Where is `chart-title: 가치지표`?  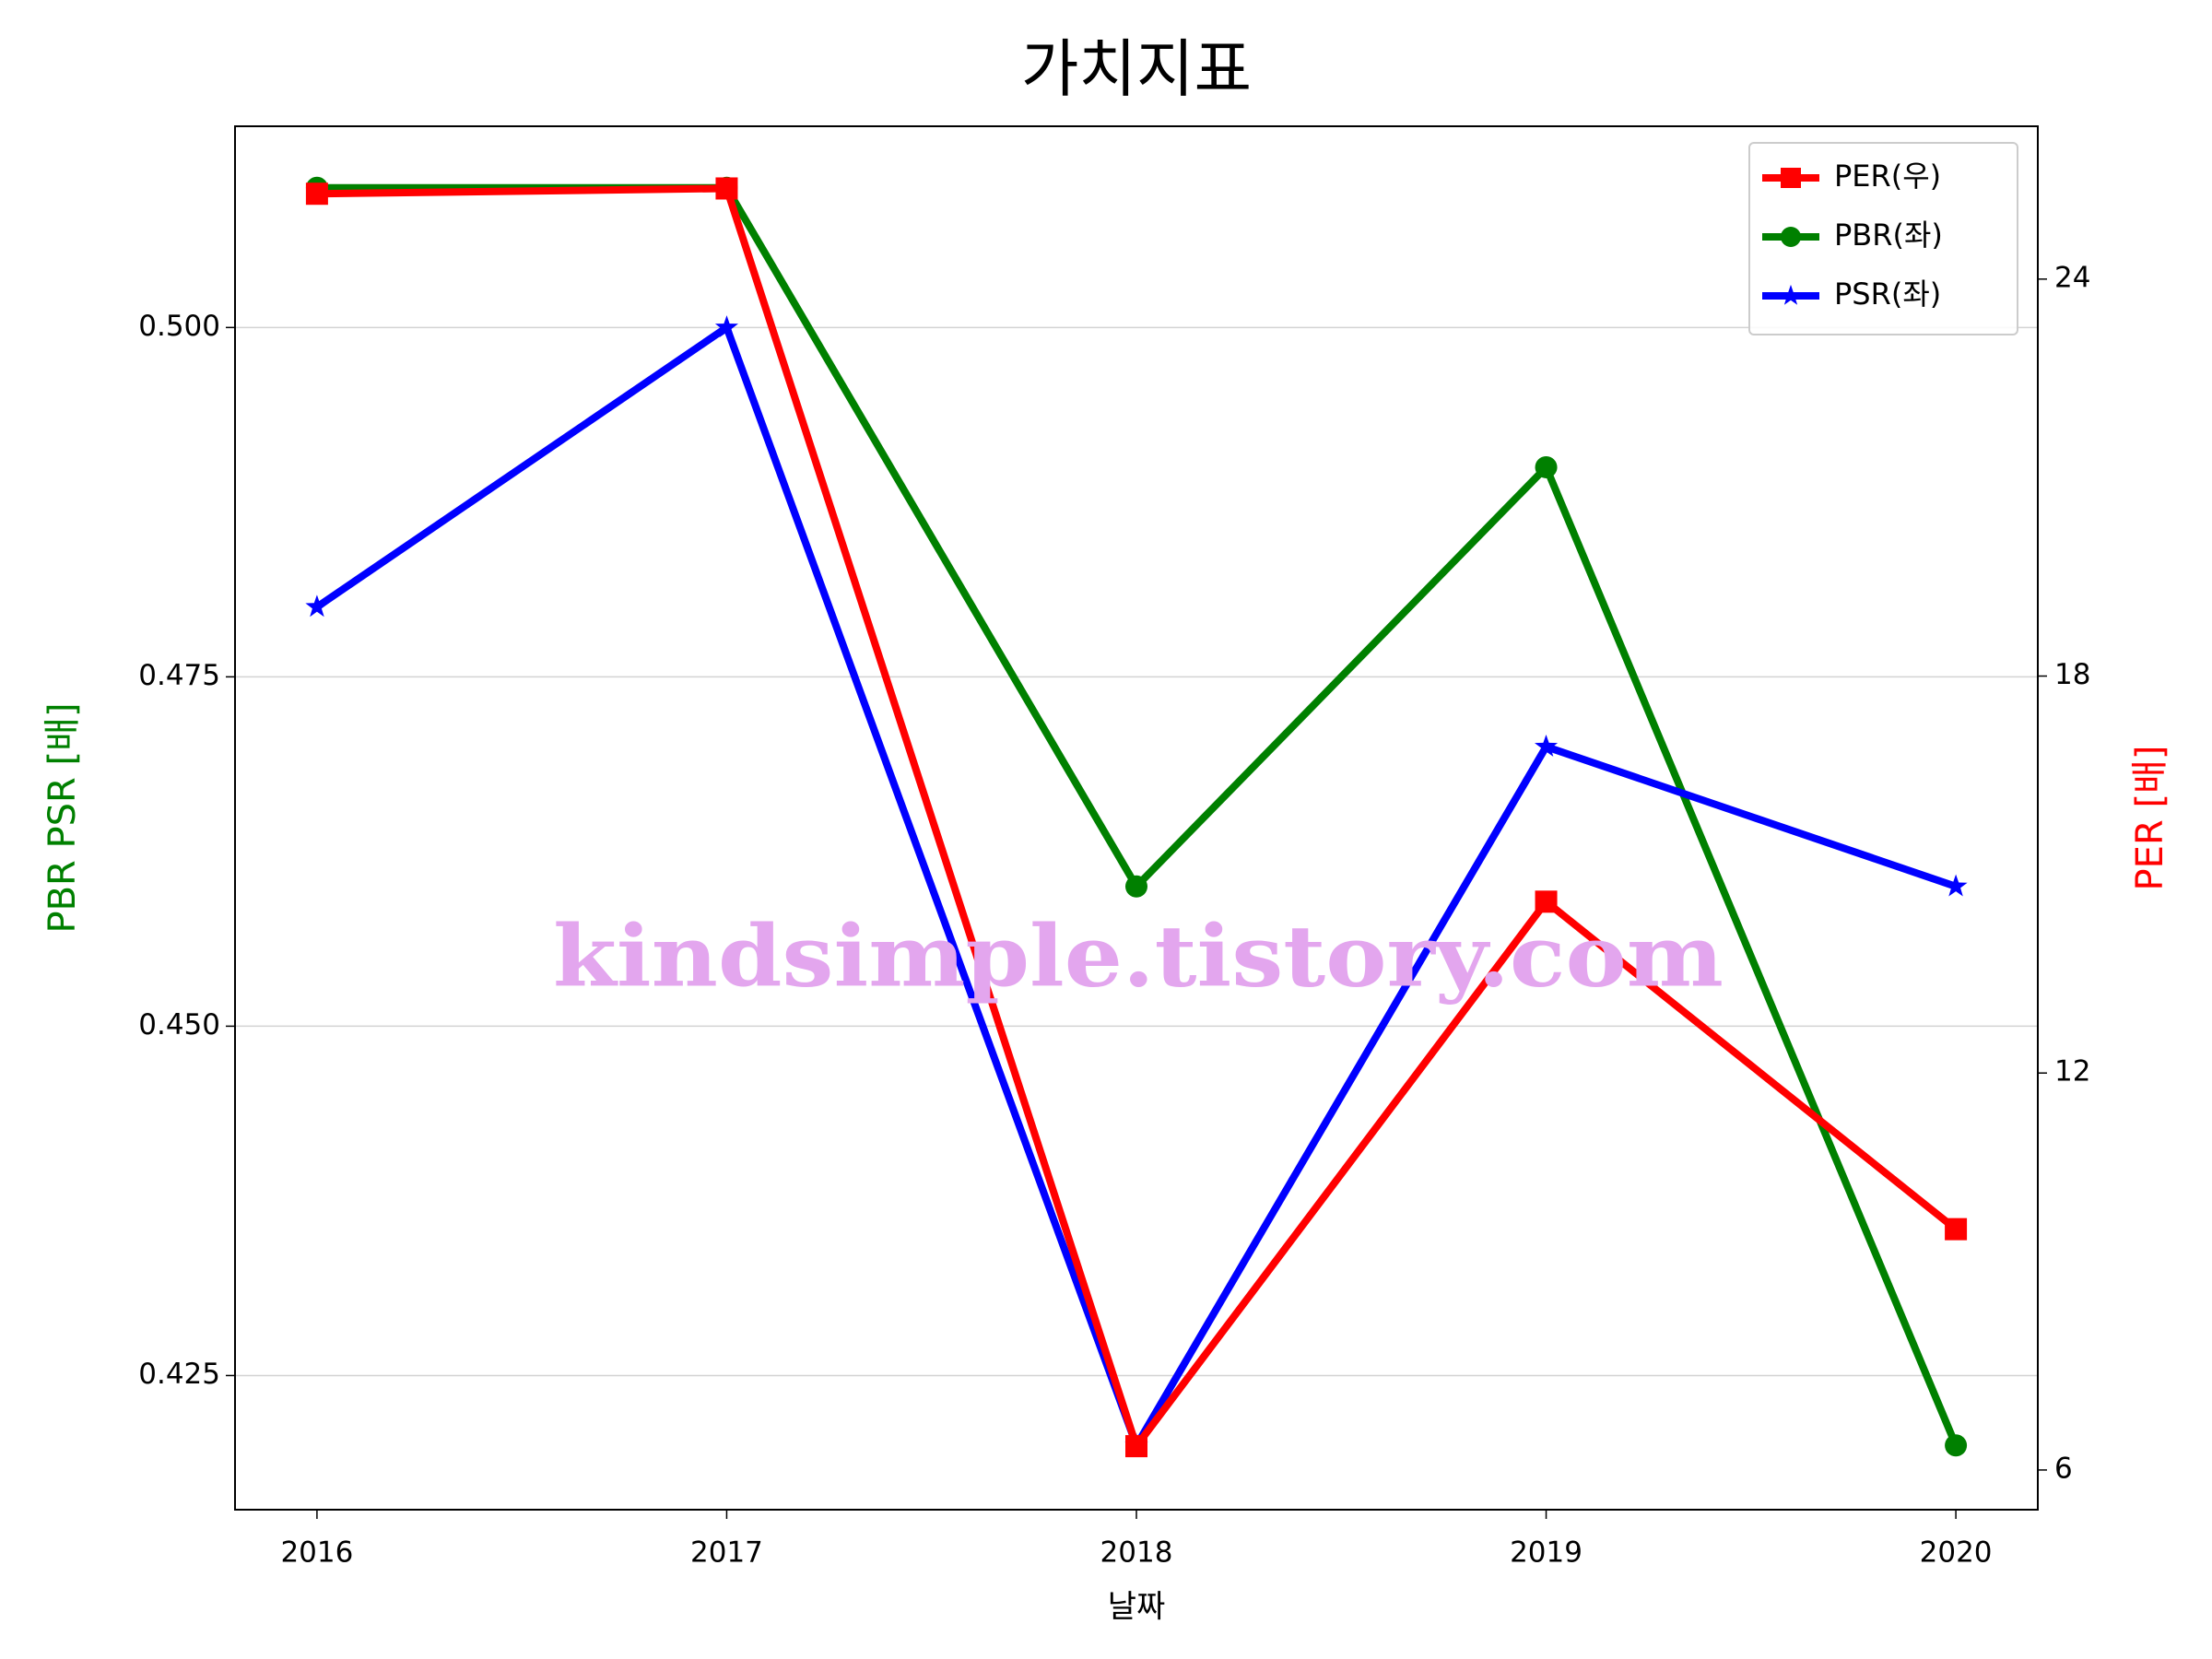 chart-title: 가치지표 is located at coordinates (1136, 70).